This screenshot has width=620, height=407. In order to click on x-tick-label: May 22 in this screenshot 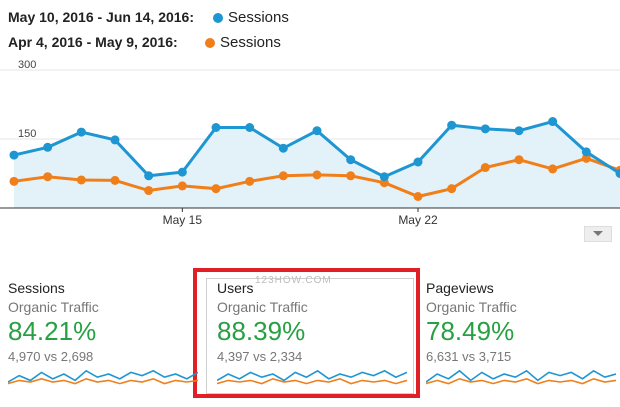, I will do `click(418, 220)`.